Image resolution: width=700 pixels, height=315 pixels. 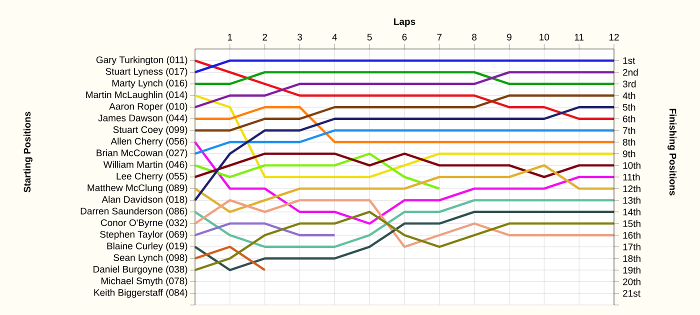 What do you see at coordinates (631, 177) in the screenshot?
I see `y-tick-label: 11th` at bounding box center [631, 177].